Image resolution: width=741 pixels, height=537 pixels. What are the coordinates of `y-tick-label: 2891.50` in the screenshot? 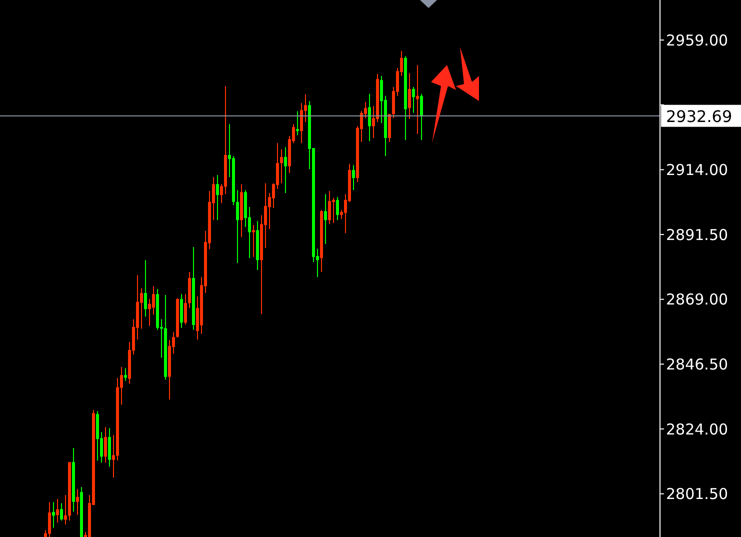 It's located at (697, 235).